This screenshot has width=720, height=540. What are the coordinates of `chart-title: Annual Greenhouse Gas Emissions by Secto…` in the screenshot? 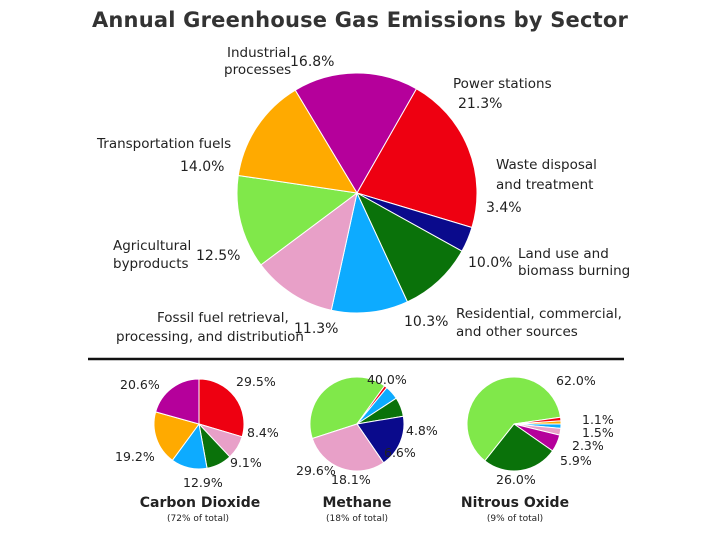 It's located at (360, 20).